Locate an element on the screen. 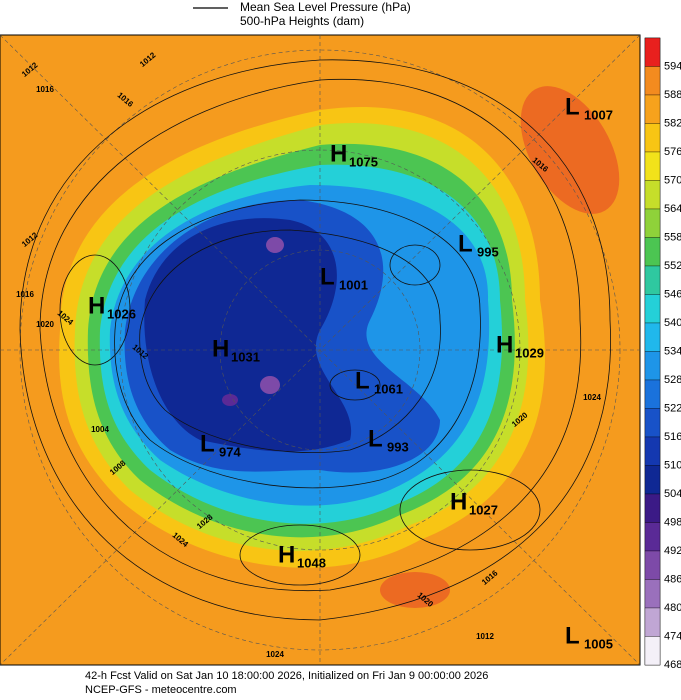 Image resolution: width=681 pixels, height=700 pixels. pressure-center: H 1026 is located at coordinates (112, 306).